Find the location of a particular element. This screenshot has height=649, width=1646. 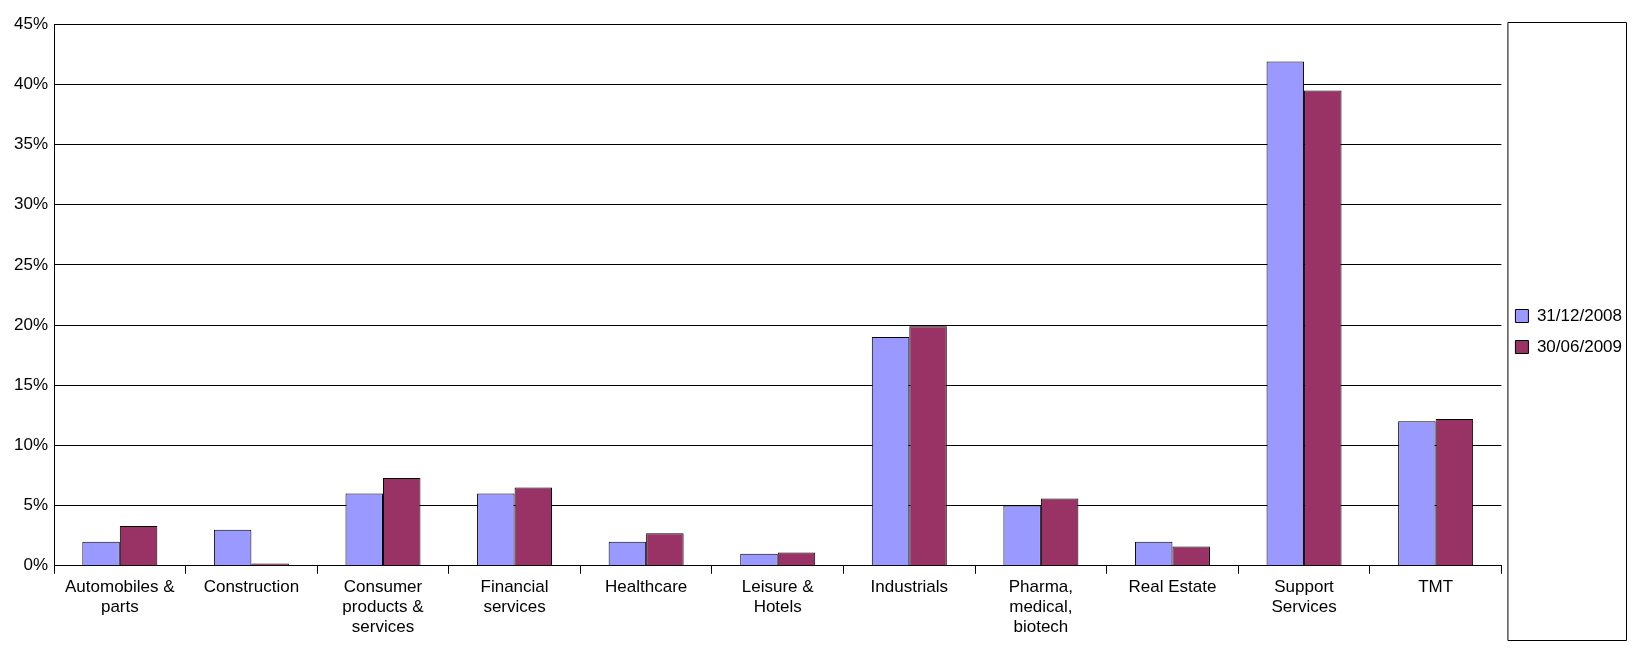

legend-label: 30/06/2009 is located at coordinates (1579, 346).